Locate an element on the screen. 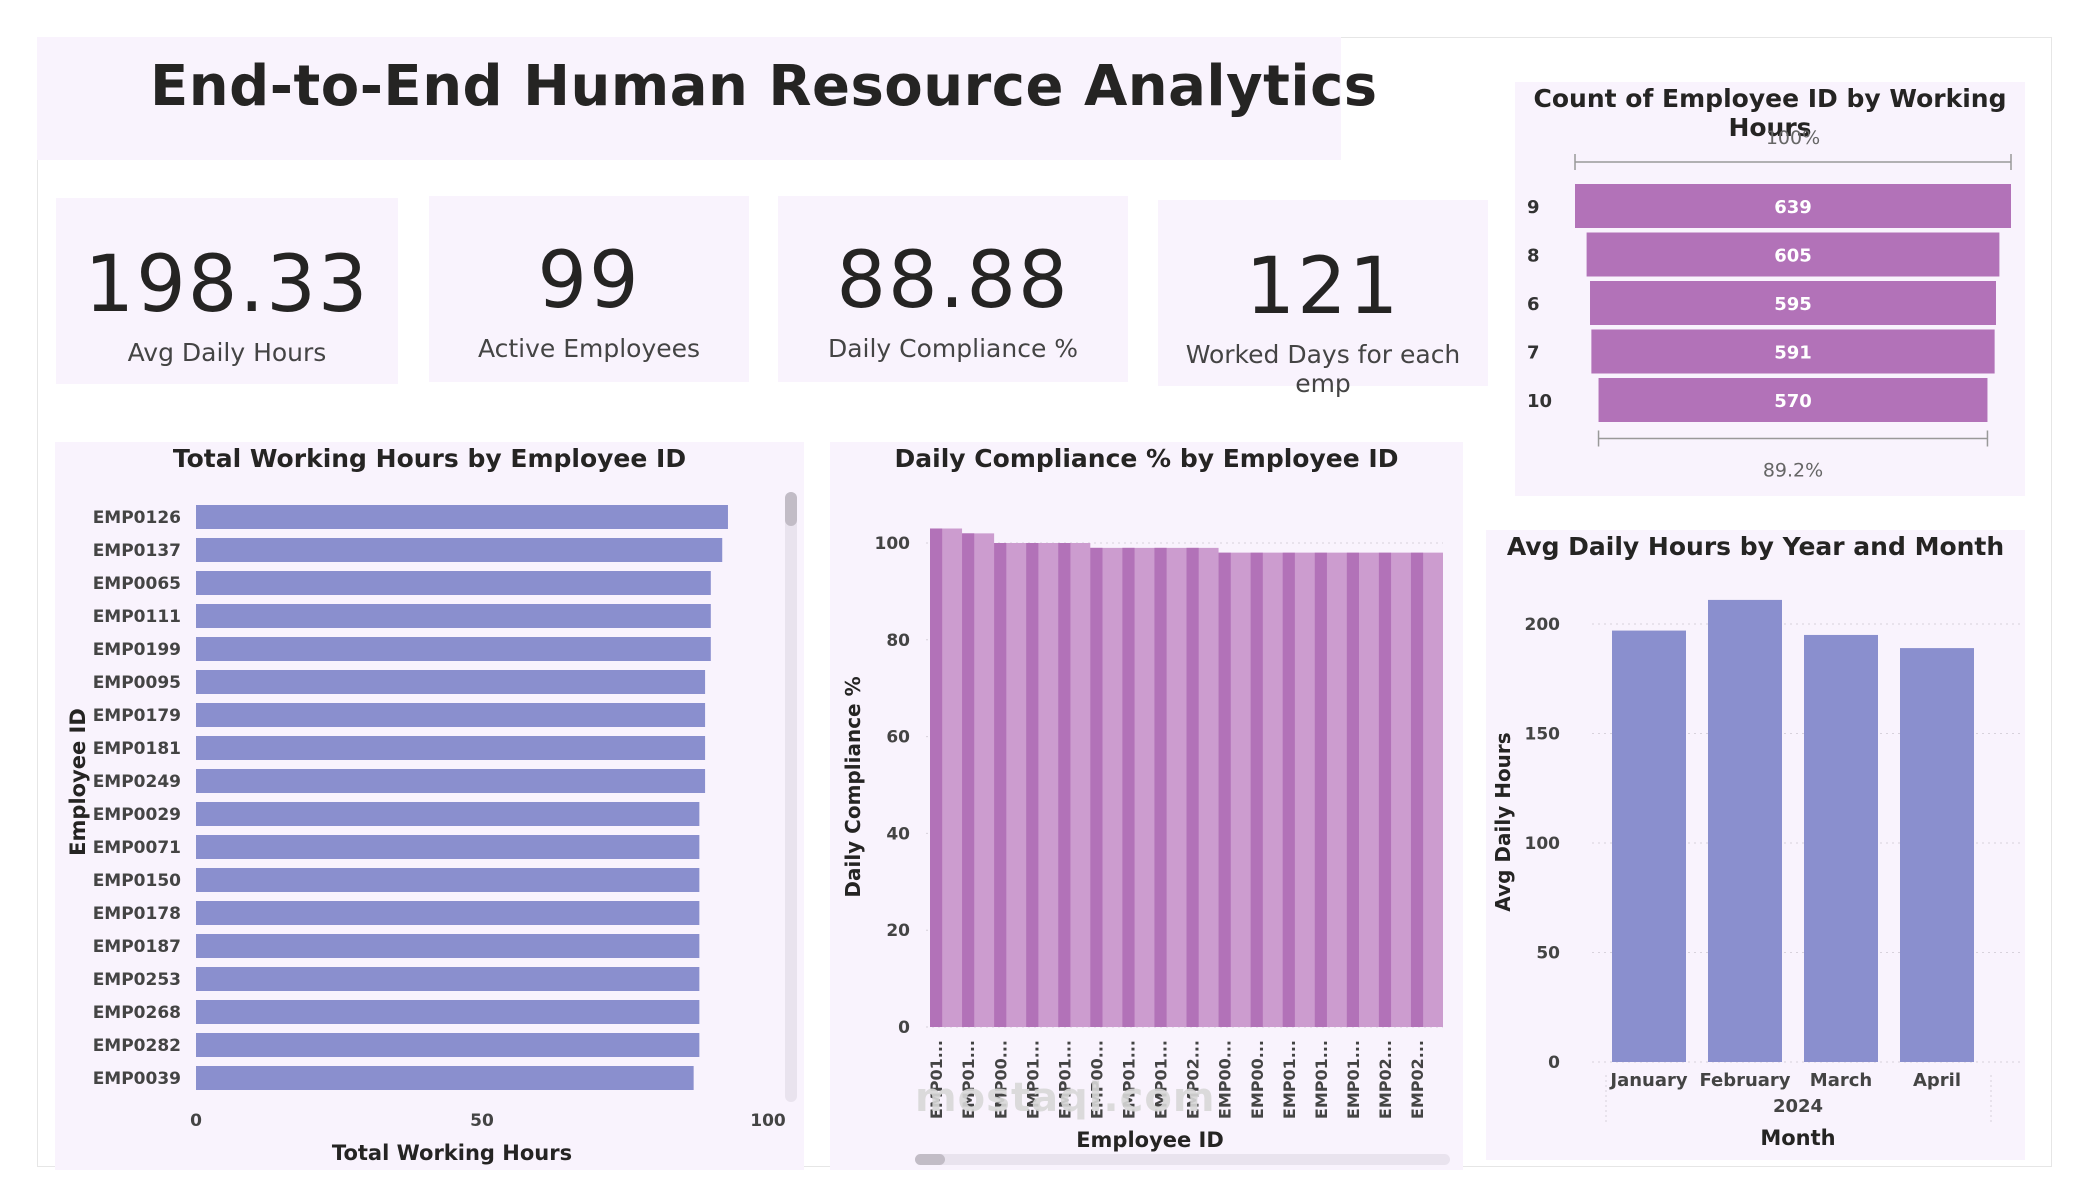 The height and width of the screenshot is (1200, 2075). hours-category-label: EMP0268 is located at coordinates (137, 1013).